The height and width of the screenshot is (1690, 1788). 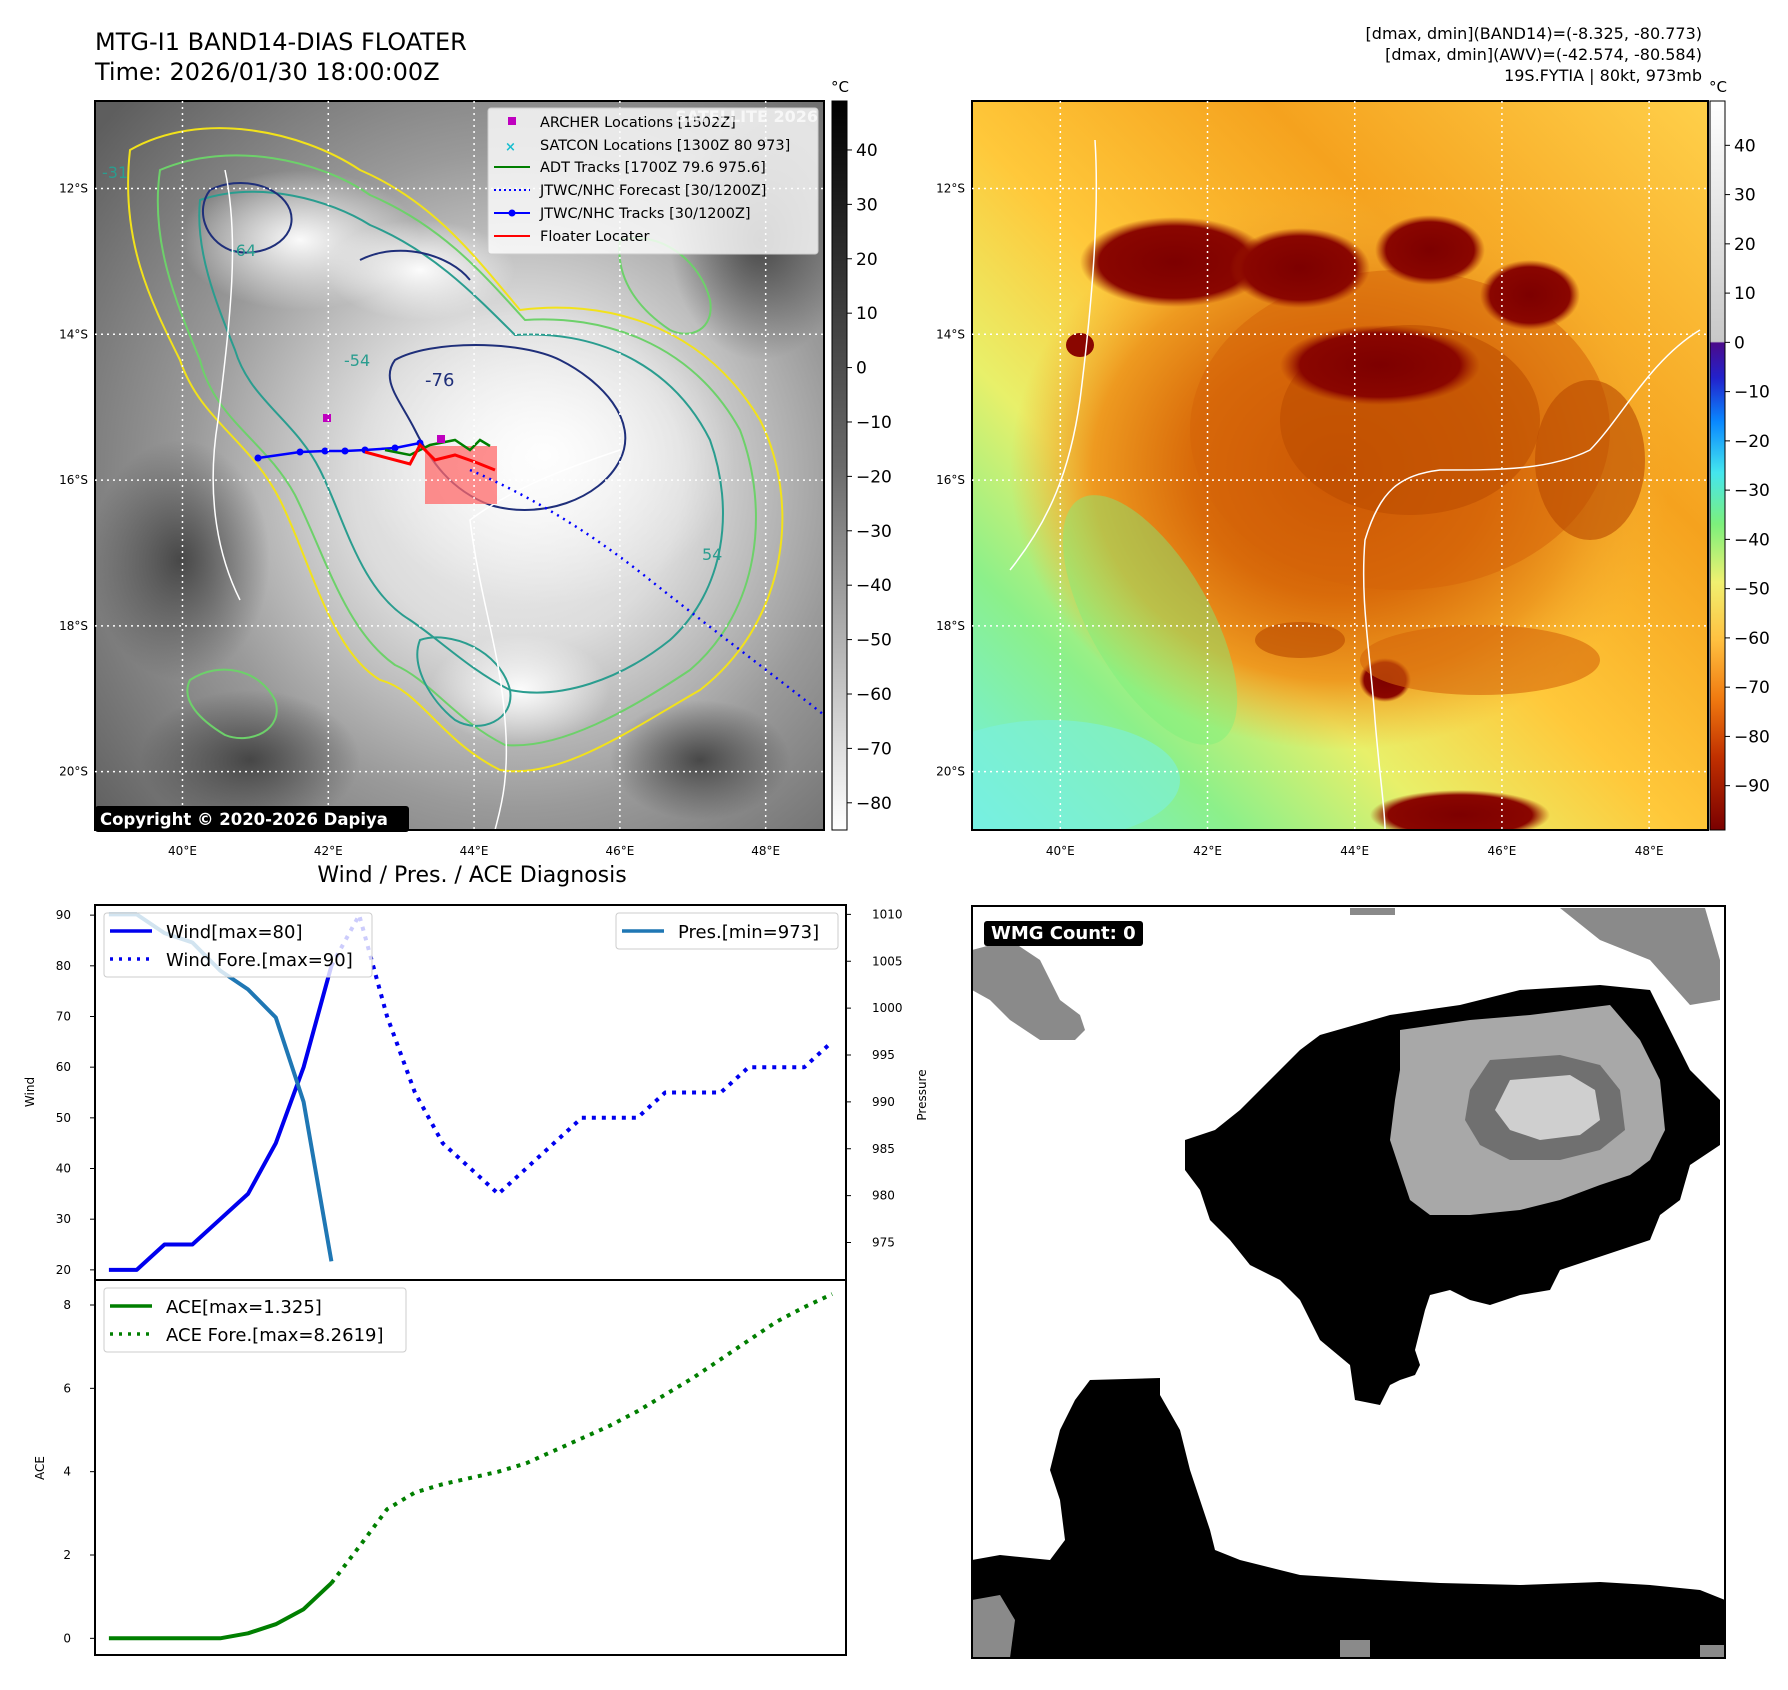 I want to click on figure-title: MTG-I1 BAND14-DIAS FLOATER, so click(x=281, y=42).